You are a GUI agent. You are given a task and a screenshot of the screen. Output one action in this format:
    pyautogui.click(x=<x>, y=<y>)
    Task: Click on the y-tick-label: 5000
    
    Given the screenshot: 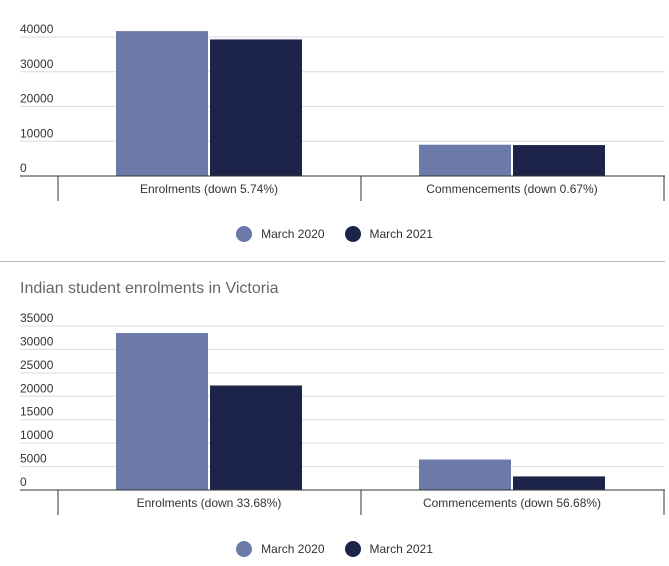 What is the action you would take?
    pyautogui.click(x=33, y=459)
    